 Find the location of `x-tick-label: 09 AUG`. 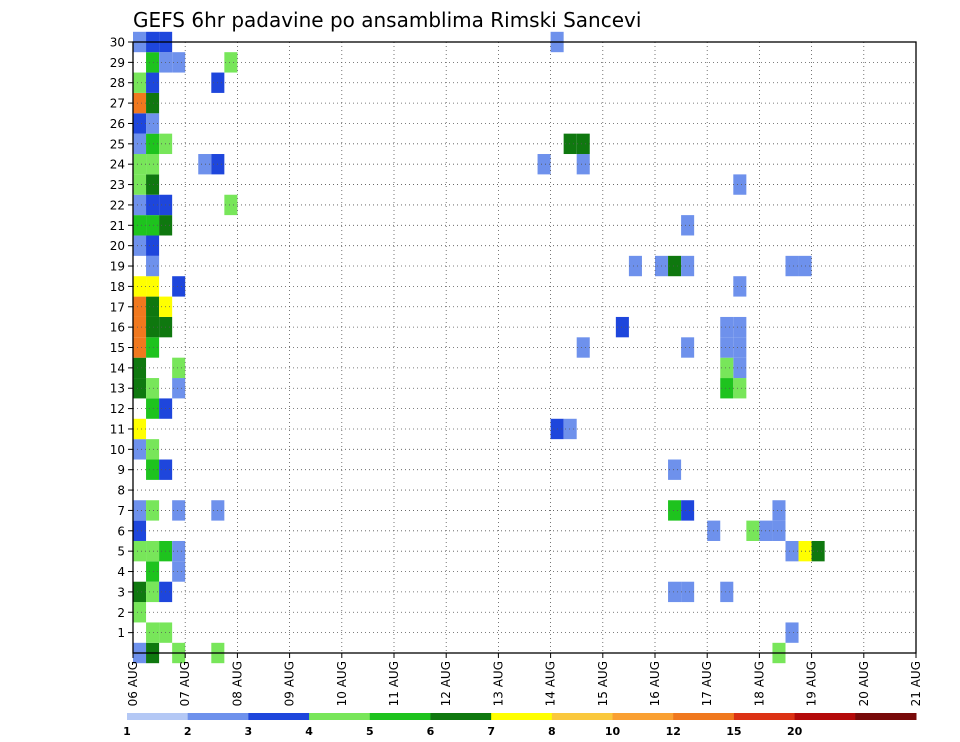

x-tick-label: 09 AUG is located at coordinates (290, 683).